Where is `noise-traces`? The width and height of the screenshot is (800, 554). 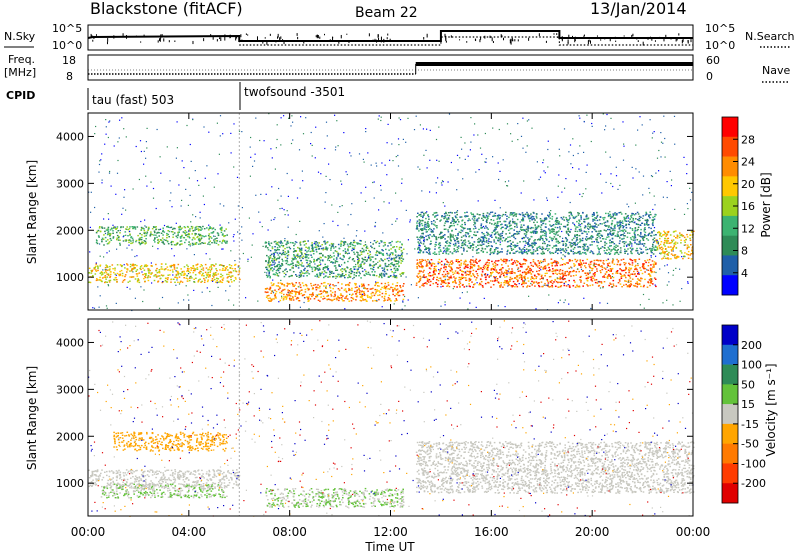 noise-traces is located at coordinates (390, 38).